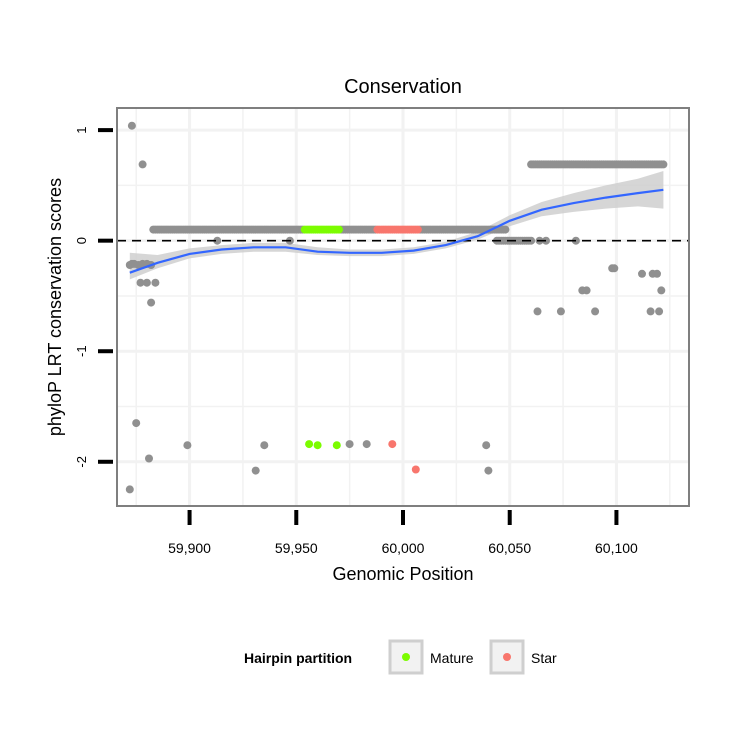 Image resolution: width=750 pixels, height=750 pixels. Describe the element at coordinates (81, 129) in the screenshot. I see `y-tick-label: 1` at that location.